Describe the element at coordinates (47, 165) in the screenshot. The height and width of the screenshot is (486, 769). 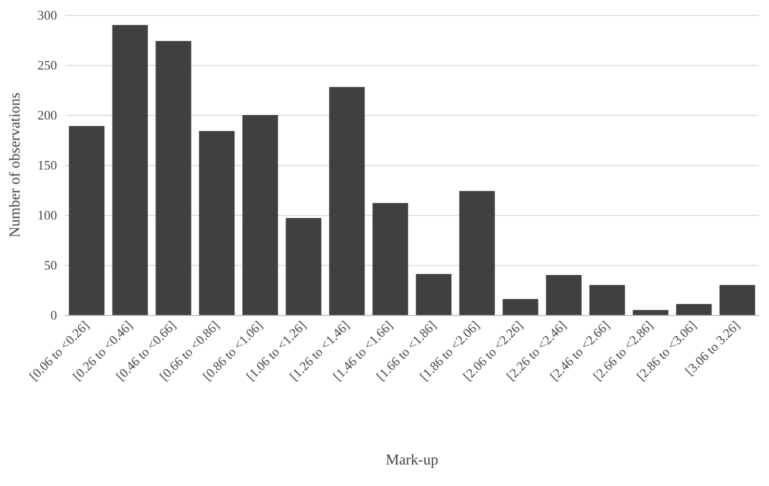
I see `y-tick-label: 150` at that location.